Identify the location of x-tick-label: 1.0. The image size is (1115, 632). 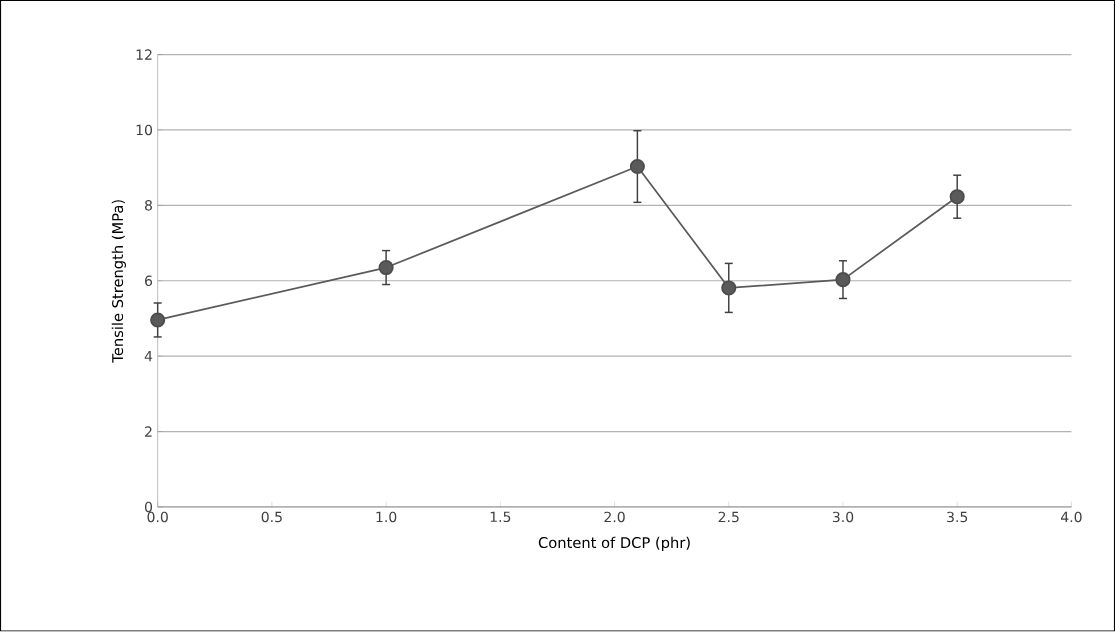
(386, 517).